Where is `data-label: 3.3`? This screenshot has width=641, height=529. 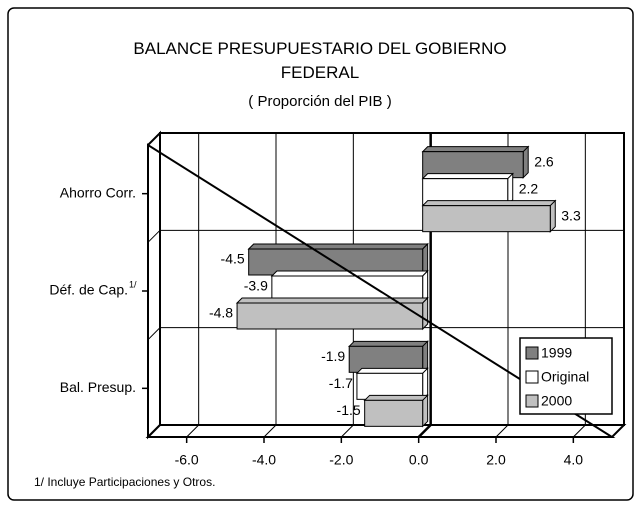
data-label: 3.3 is located at coordinates (571, 215).